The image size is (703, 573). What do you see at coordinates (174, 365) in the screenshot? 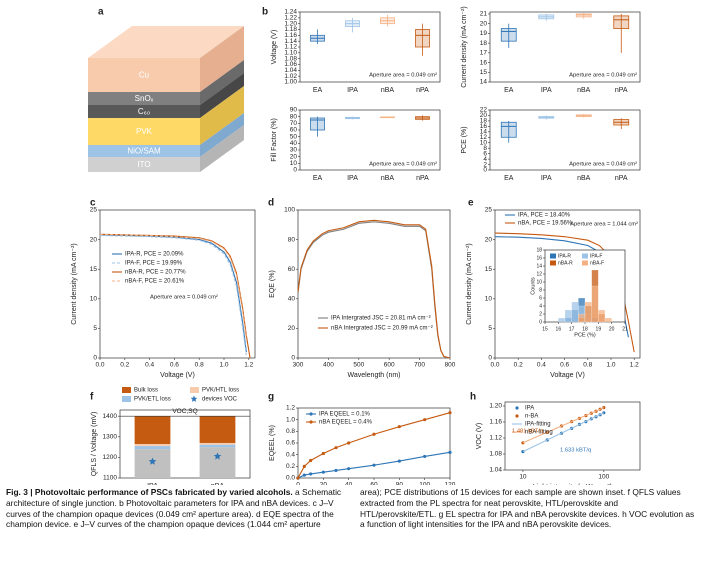
I see `x-tick-label: 0.6` at bounding box center [174, 365].